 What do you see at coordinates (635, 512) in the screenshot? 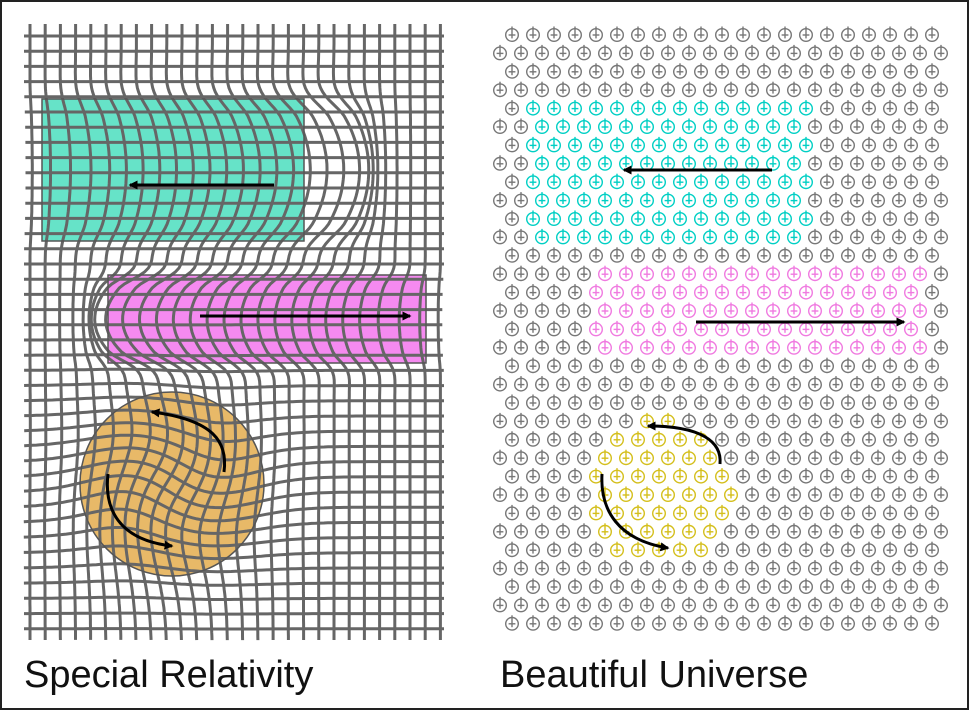
I see `gold-rotation-arrow-lower` at bounding box center [635, 512].